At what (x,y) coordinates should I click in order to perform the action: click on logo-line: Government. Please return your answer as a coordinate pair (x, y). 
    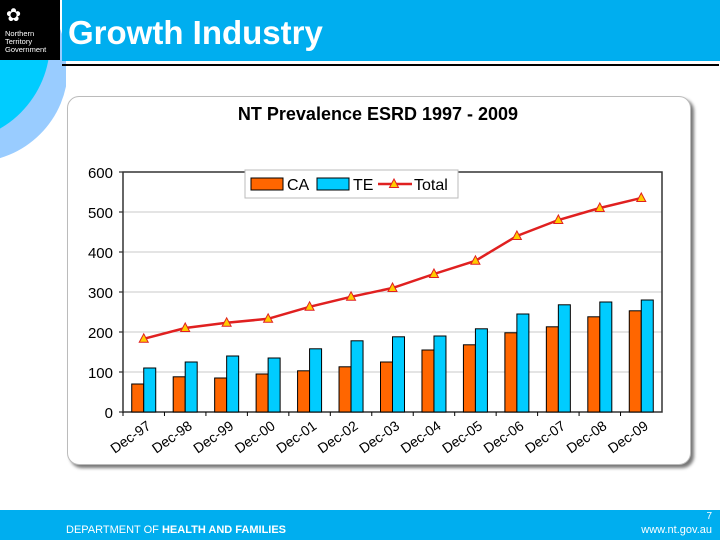
    Looking at the image, I should click on (26, 49).